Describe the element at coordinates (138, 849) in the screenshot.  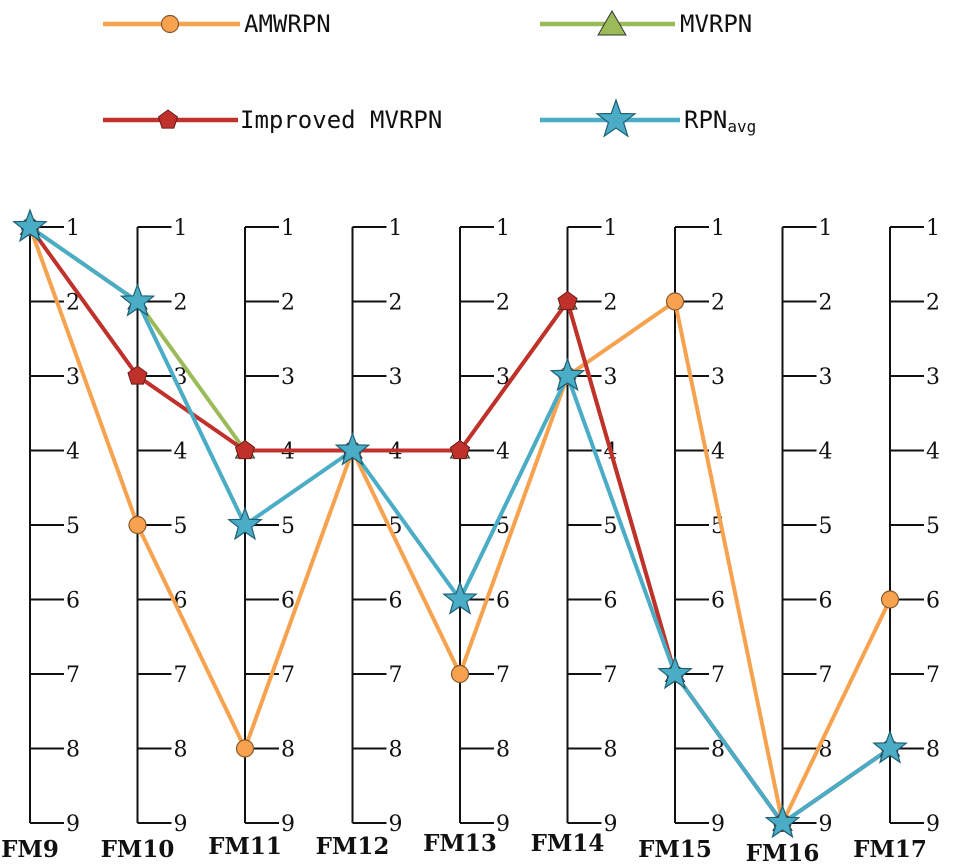
I see `category-label: FM10` at that location.